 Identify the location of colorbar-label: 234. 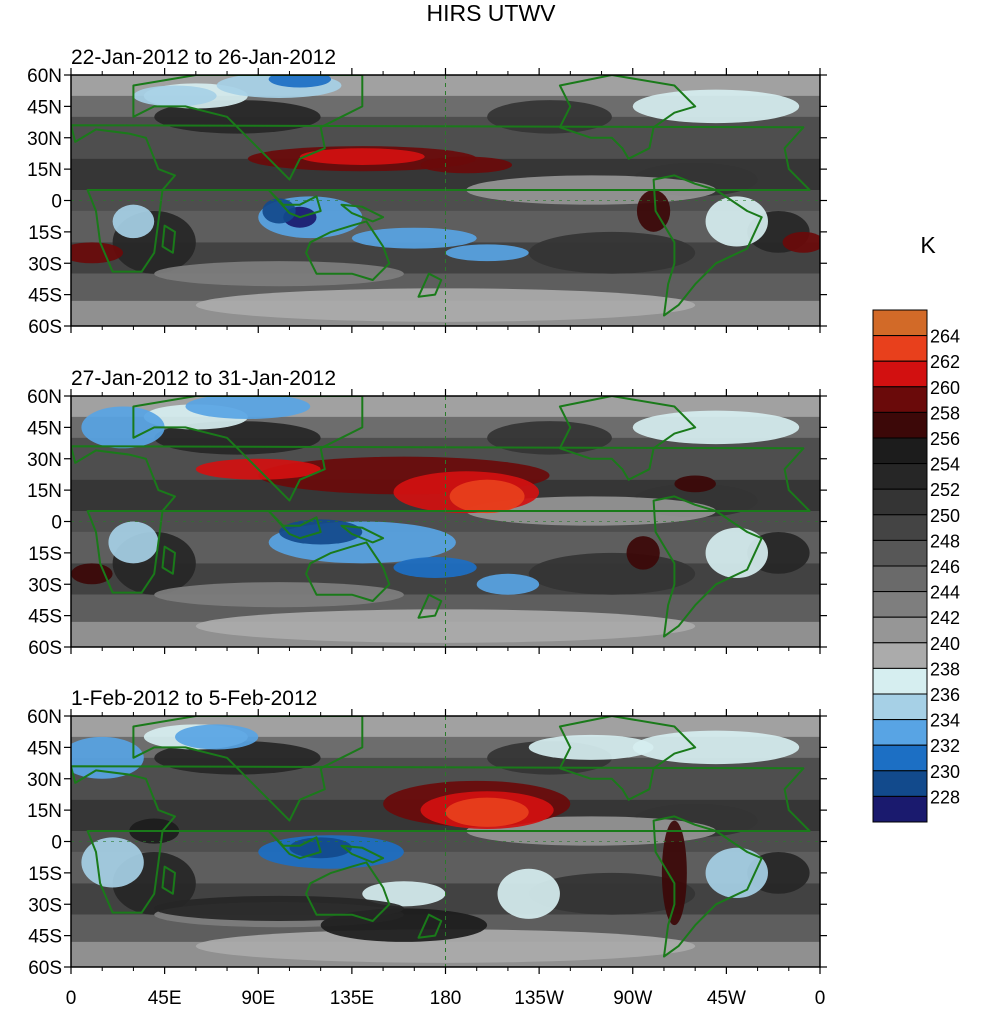
(945, 721).